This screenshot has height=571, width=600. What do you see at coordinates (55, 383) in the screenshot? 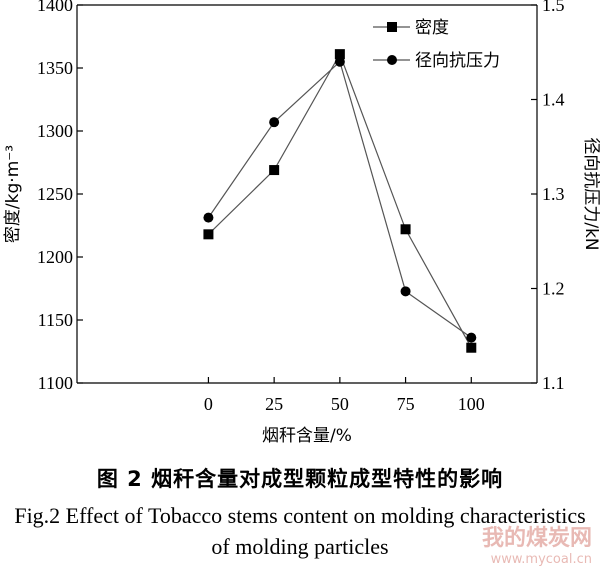
I see `left-y-tick-label: 1100` at bounding box center [55, 383].